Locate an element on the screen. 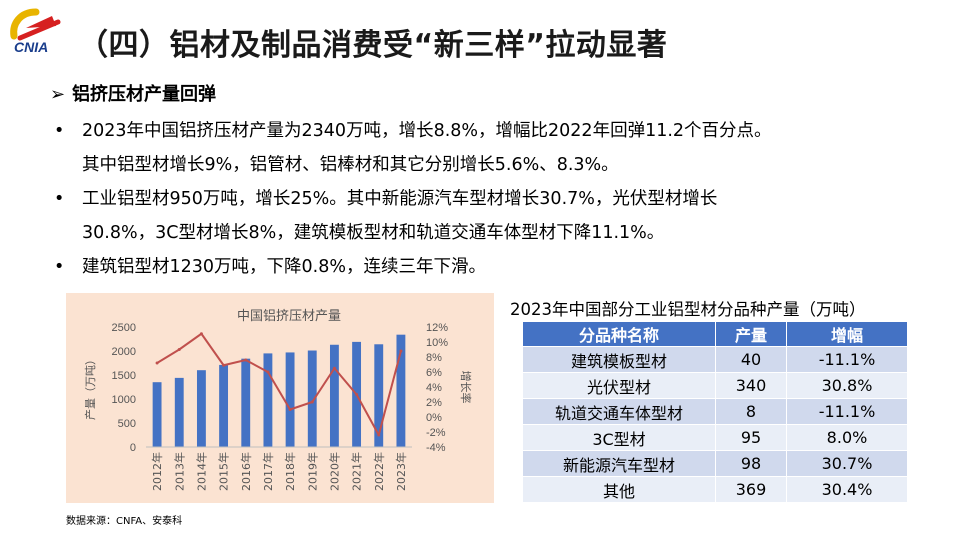 This screenshot has width=960, height=540. table-row: 建筑模板型材 40 -11.1% is located at coordinates (715, 359).